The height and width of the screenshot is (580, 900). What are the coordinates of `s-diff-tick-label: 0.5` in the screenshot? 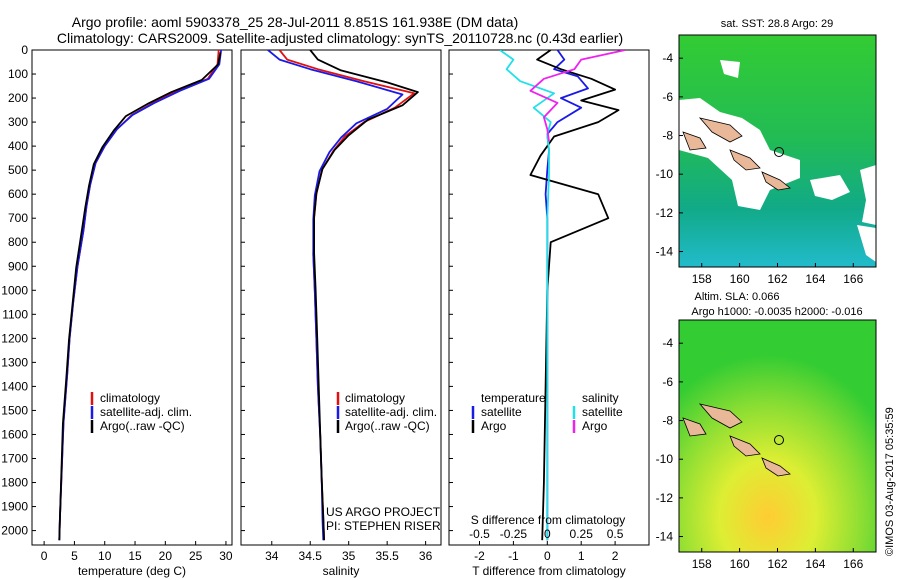 It's located at (615, 534).